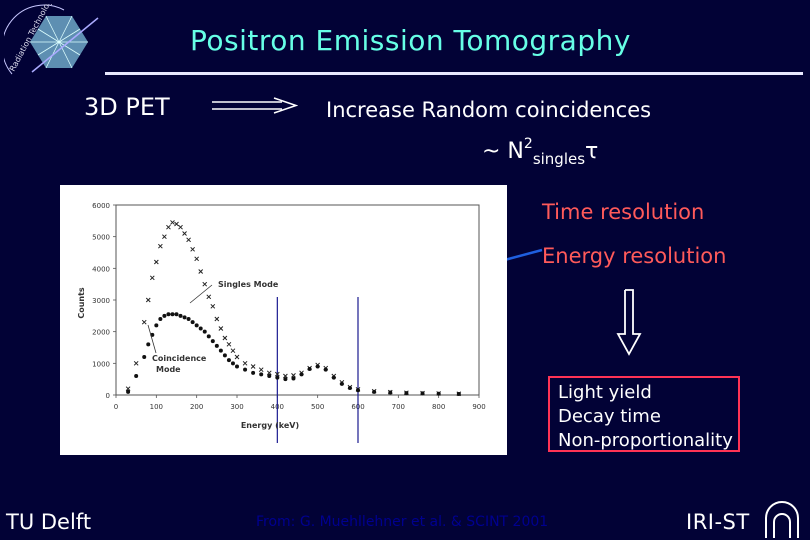 Image resolution: width=810 pixels, height=540 pixels. Describe the element at coordinates (51, 39) in the screenshot. I see `radiation-technology-logo: Radiation Technology` at that location.